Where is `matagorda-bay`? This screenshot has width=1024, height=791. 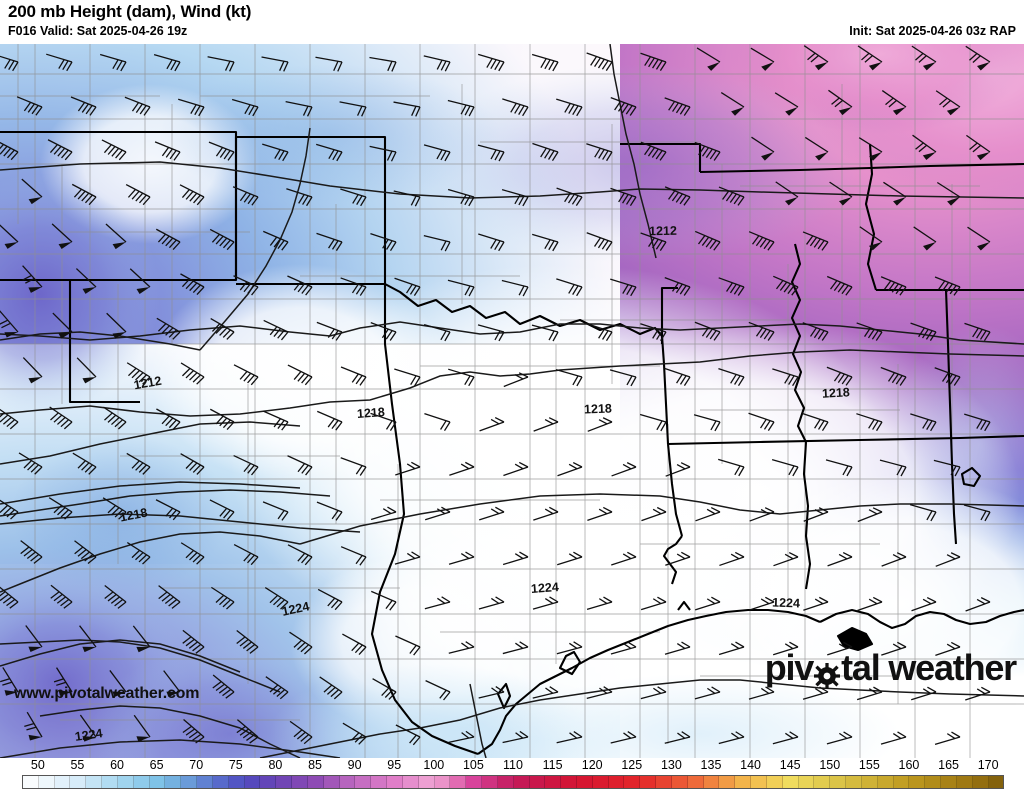 matagorda-bay is located at coordinates (570, 663).